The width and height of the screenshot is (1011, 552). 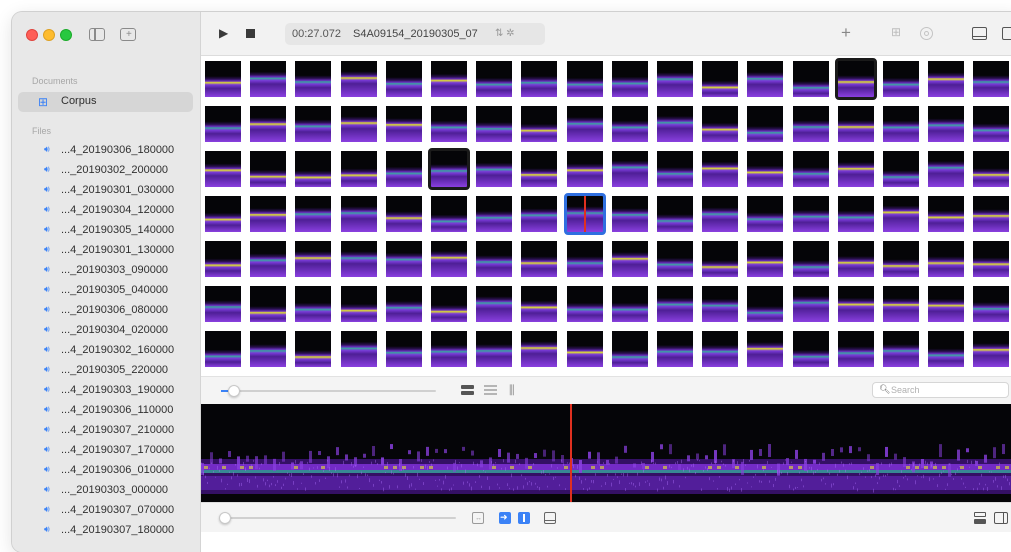 What do you see at coordinates (106, 411) in the screenshot?
I see `file-list-item: 🔊︎ ...4_20190306_110000` at bounding box center [106, 411].